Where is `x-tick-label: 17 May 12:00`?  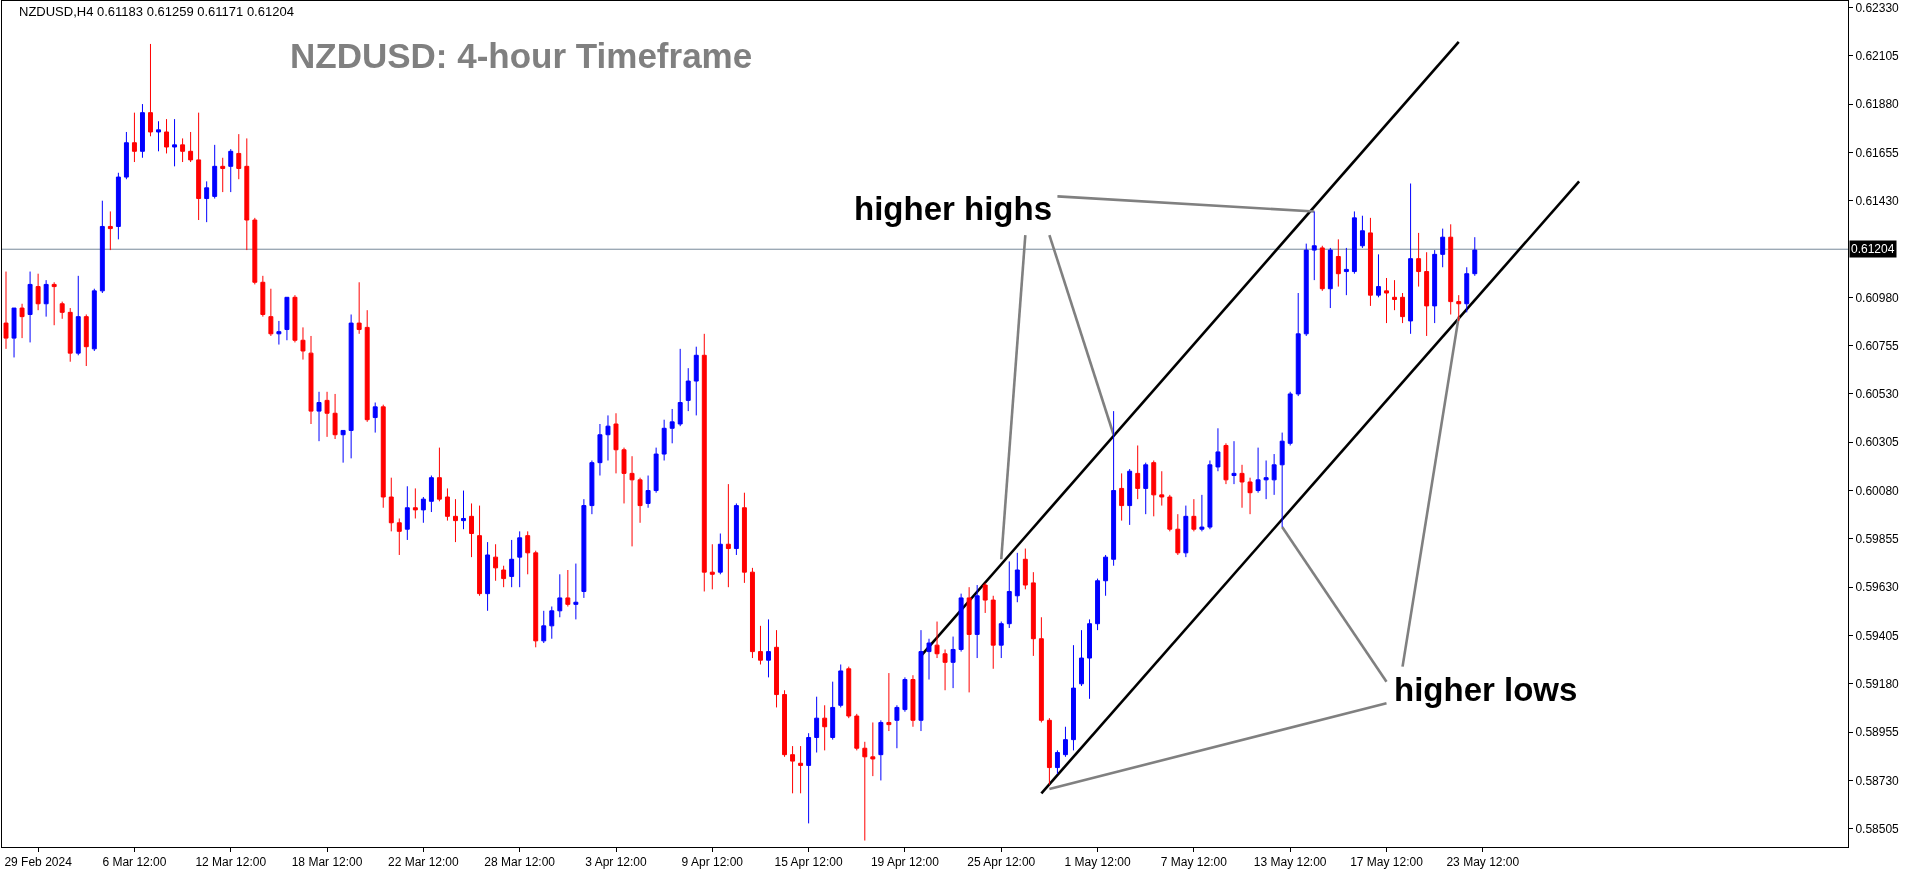
x-tick-label: 17 May 12:00 is located at coordinates (1387, 862).